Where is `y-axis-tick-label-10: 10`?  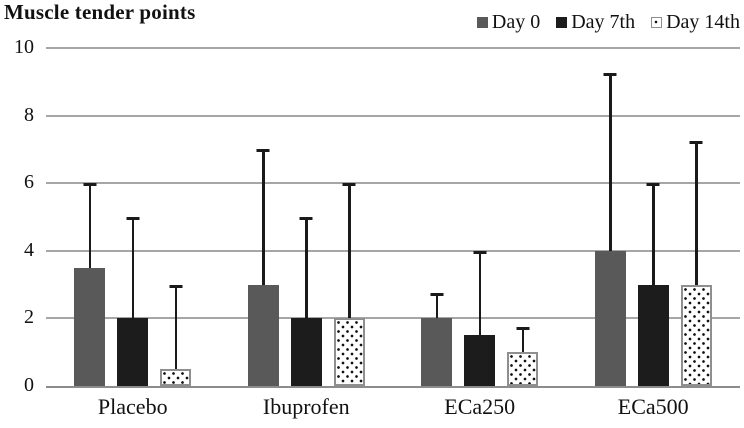
y-axis-tick-label-10: 10 is located at coordinates (24, 47).